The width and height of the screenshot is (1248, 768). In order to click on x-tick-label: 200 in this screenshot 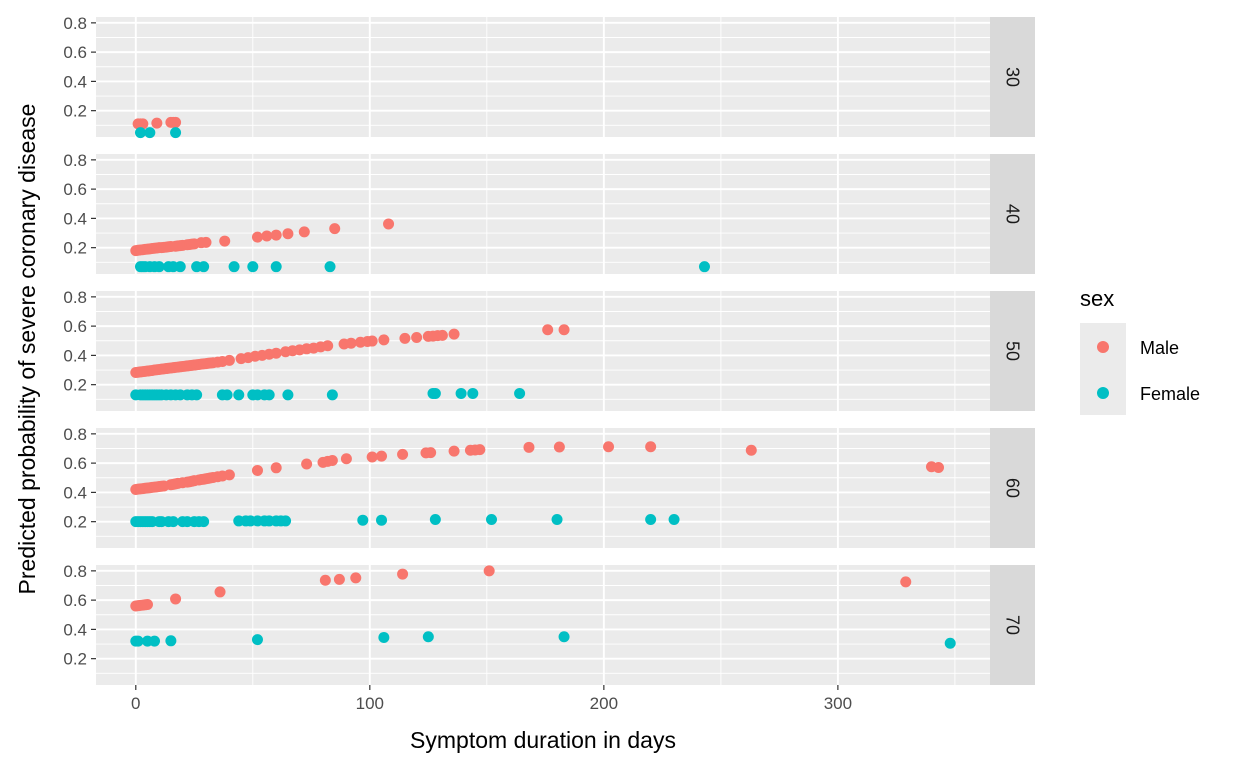, I will do `click(604, 703)`.